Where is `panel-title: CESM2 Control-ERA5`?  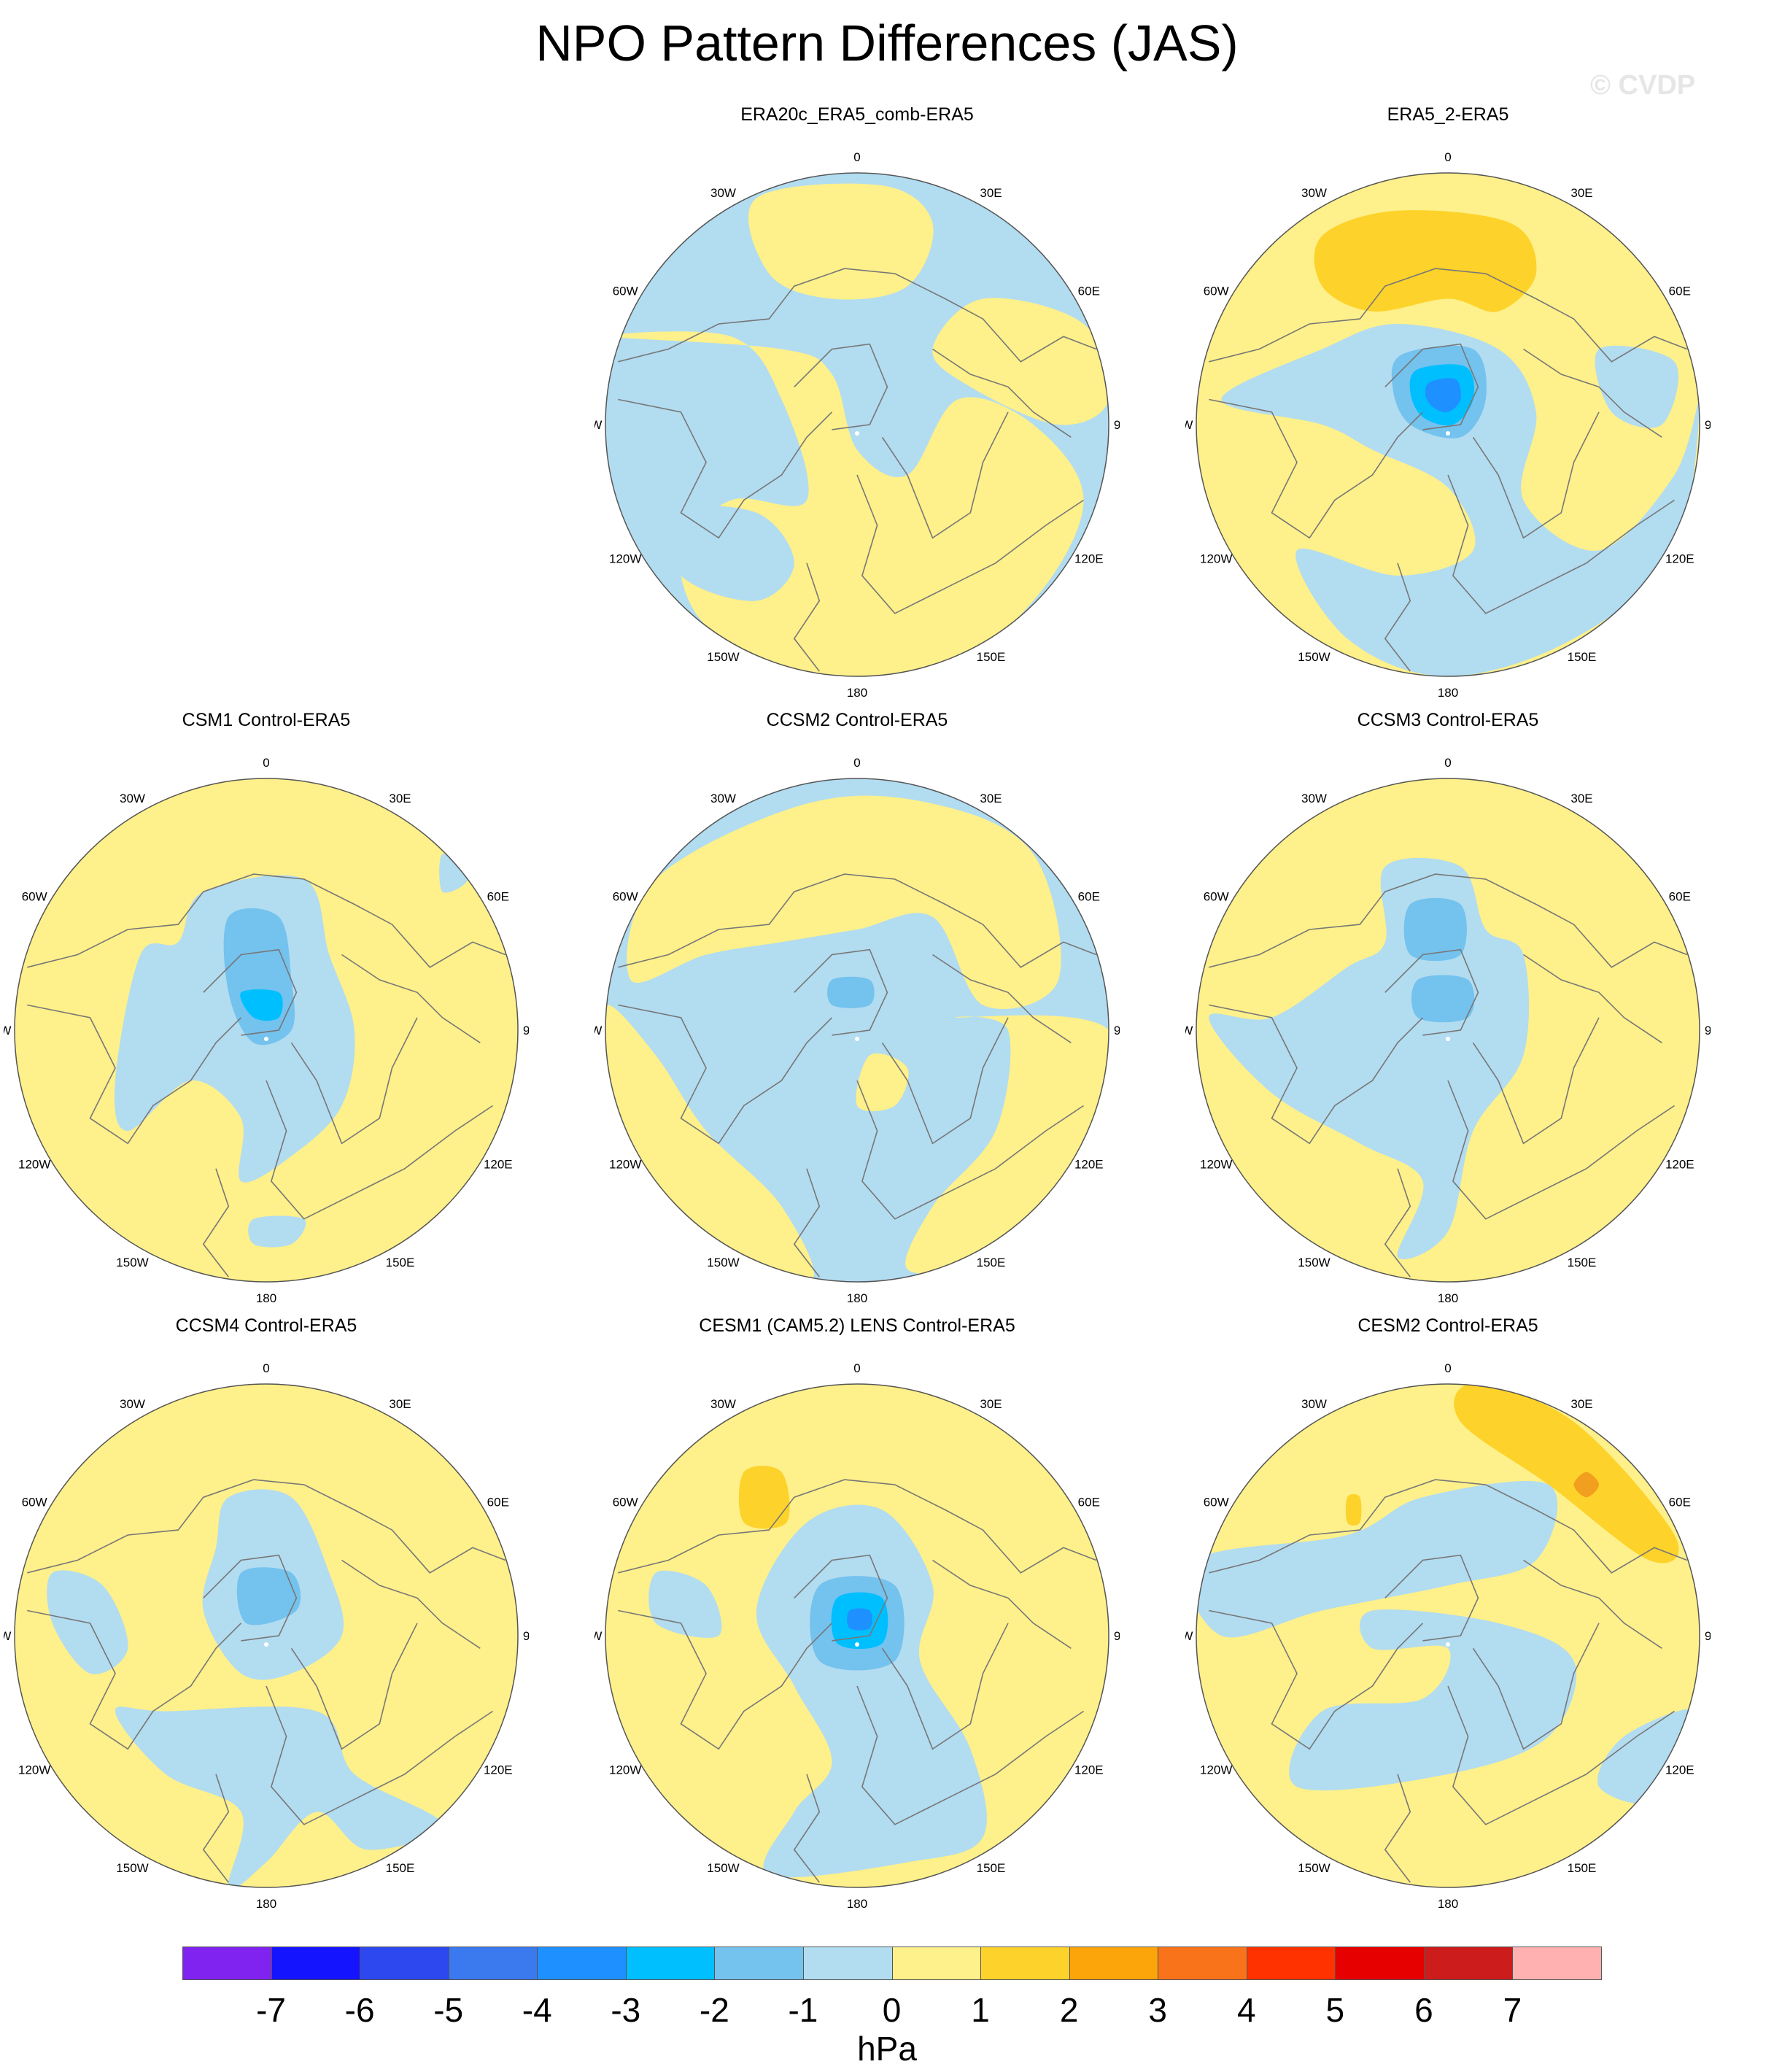 panel-title: CESM2 Control-ERA5 is located at coordinates (1447, 1325).